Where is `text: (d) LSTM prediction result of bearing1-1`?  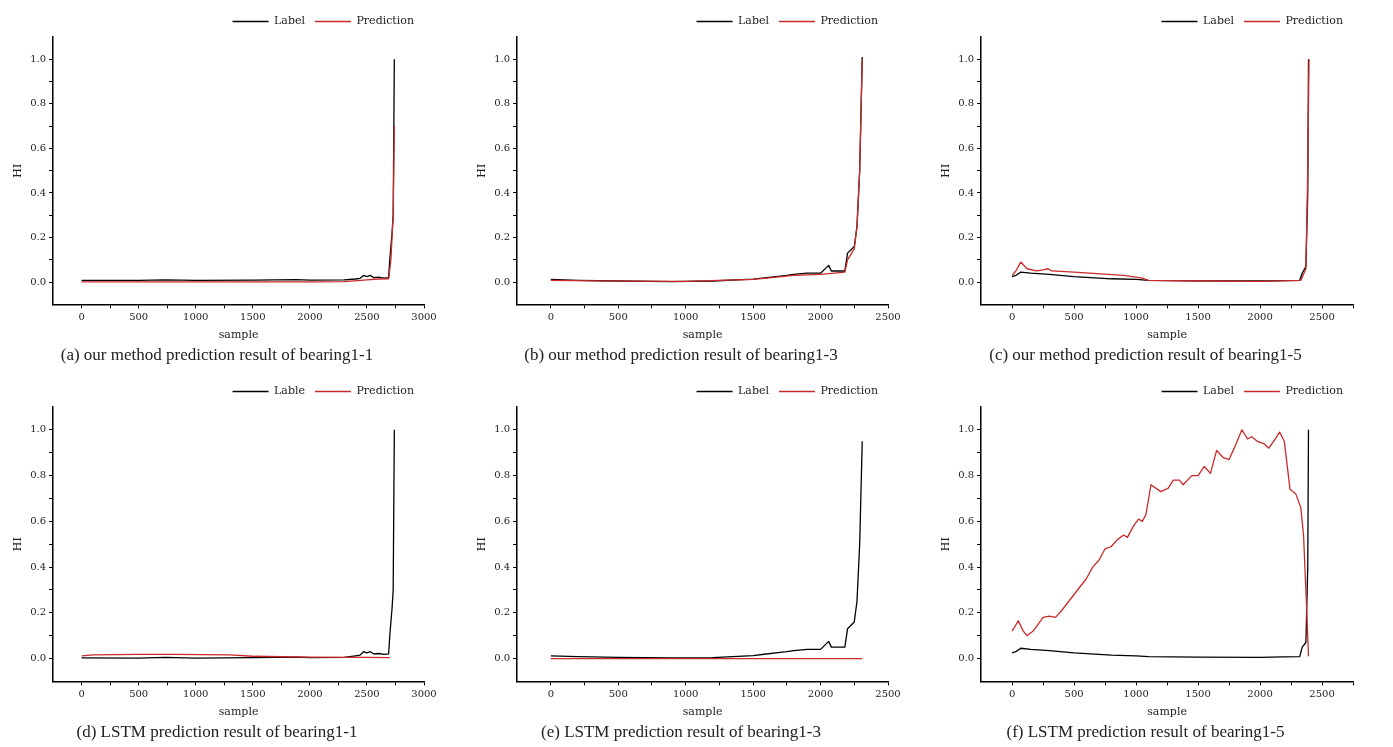
text: (d) LSTM prediction result of bearing1-1 is located at coordinates (217, 732).